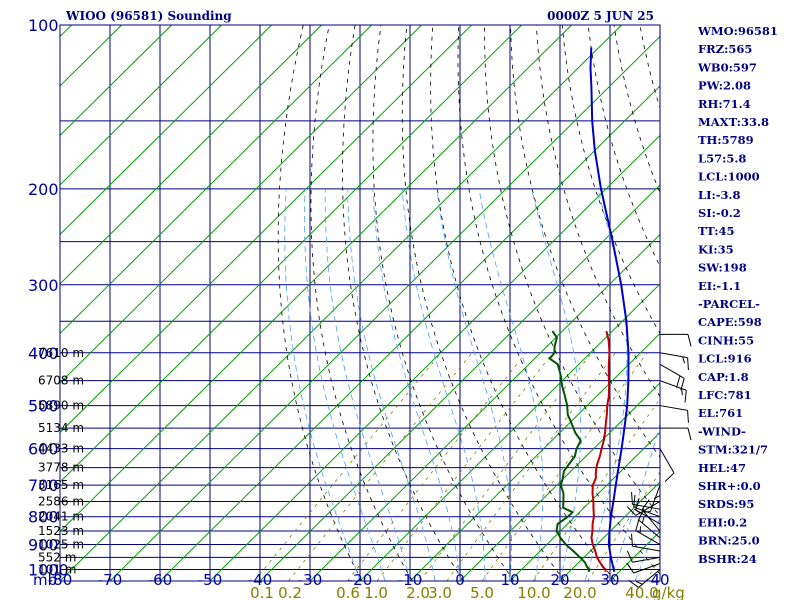  Describe the element at coordinates (360, 580) in the screenshot. I see `temperature-tick-label: -20` at that location.